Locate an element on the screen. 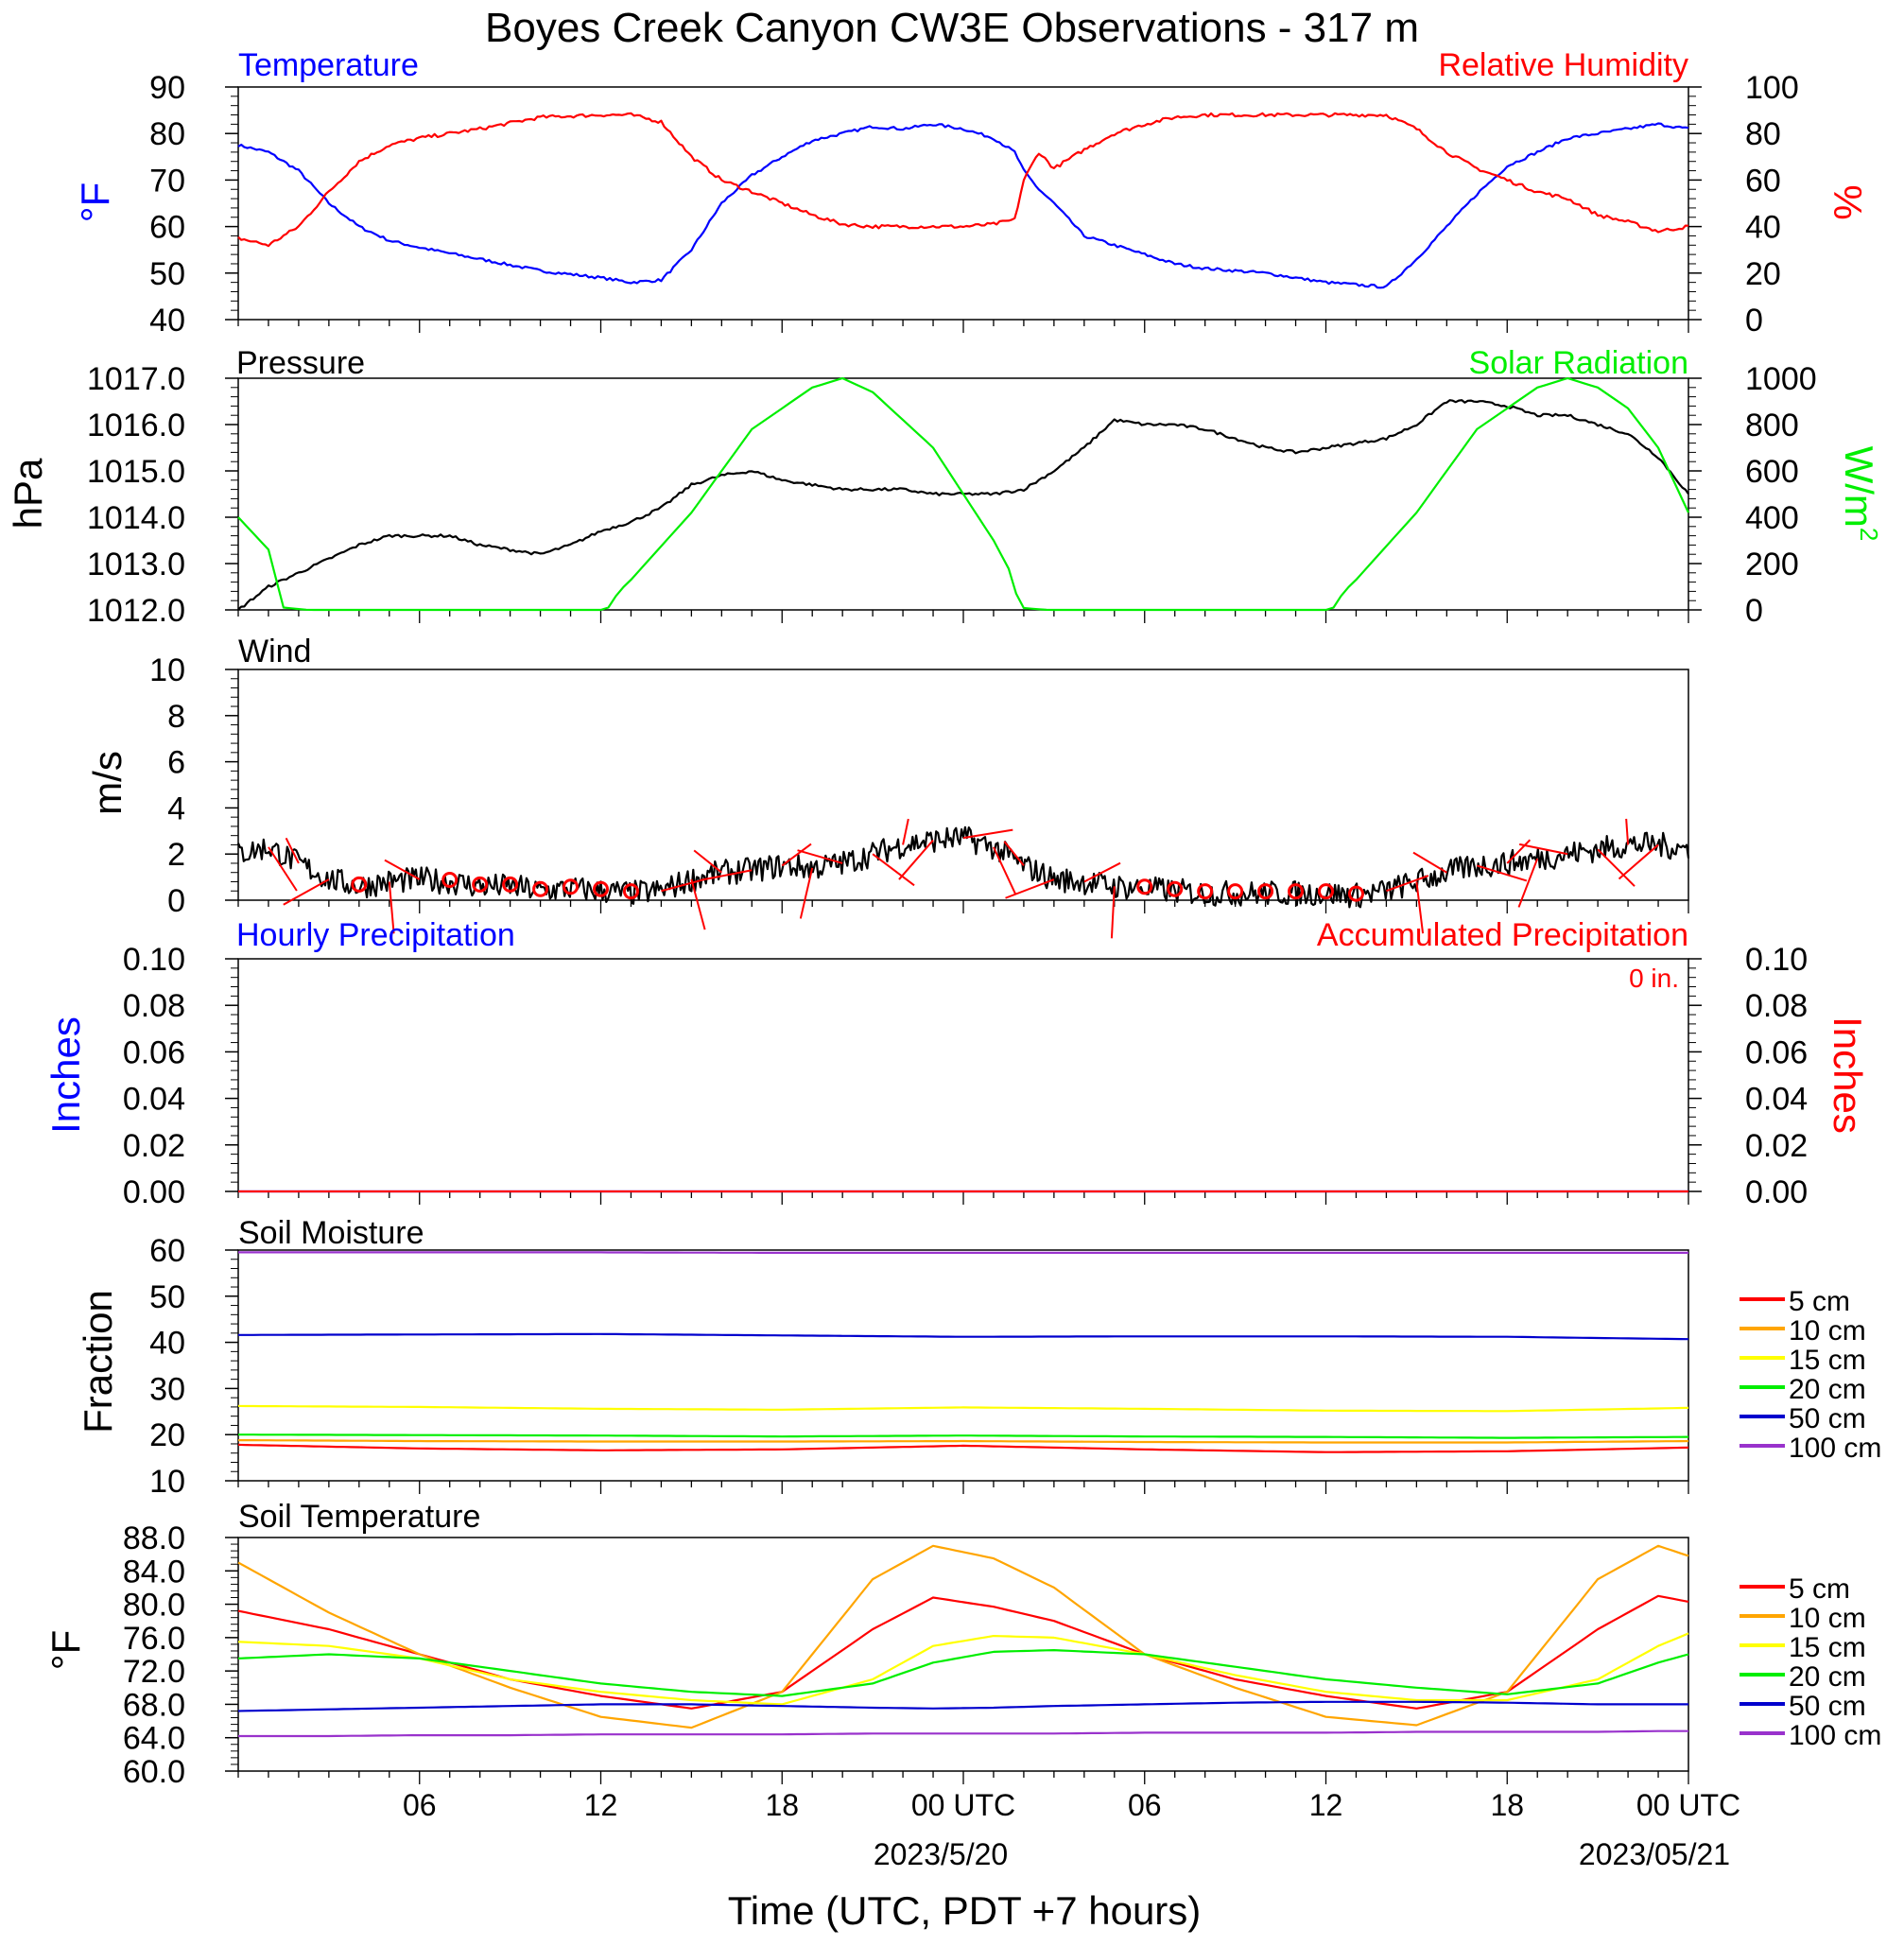 The width and height of the screenshot is (1904, 1946). y-tick-label-left: 88.0 is located at coordinates (154, 1538).